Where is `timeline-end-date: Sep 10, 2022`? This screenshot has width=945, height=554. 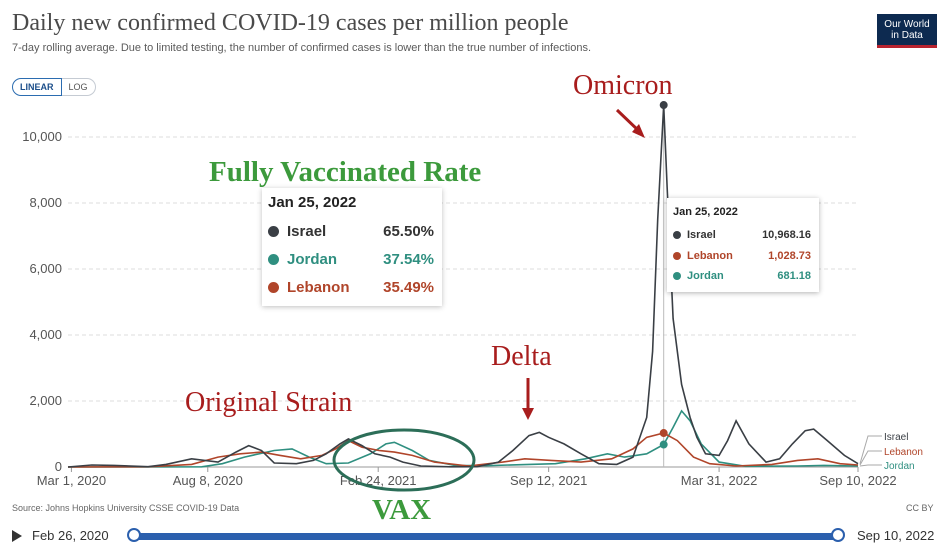 timeline-end-date: Sep 10, 2022 is located at coordinates (896, 535).